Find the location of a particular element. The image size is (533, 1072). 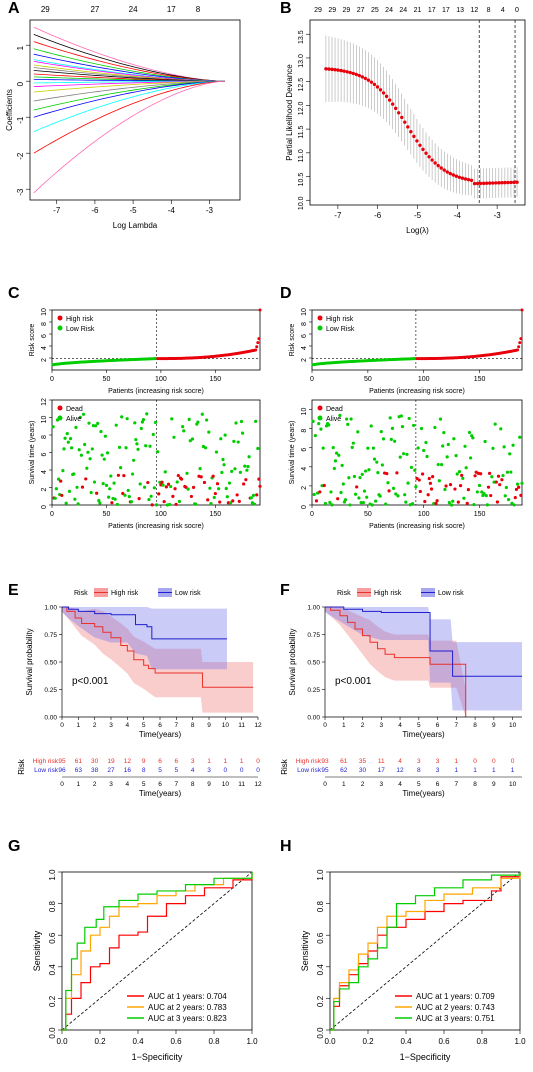

risk-table-cell: 95 is located at coordinates (62, 761).